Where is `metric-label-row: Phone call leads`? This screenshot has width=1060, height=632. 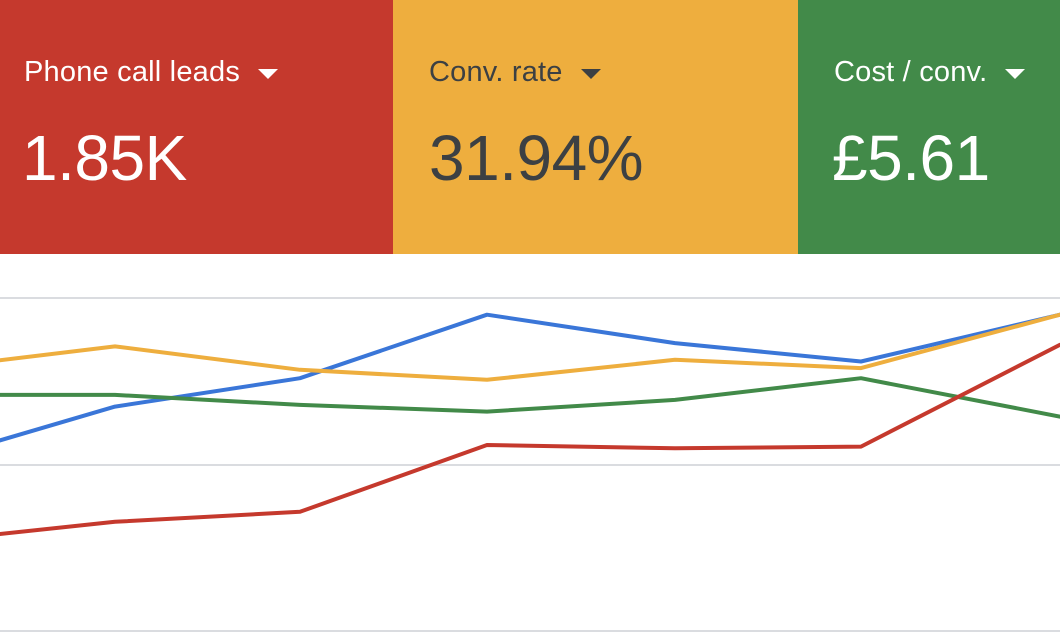
metric-label-row: Phone call leads is located at coordinates (151, 72).